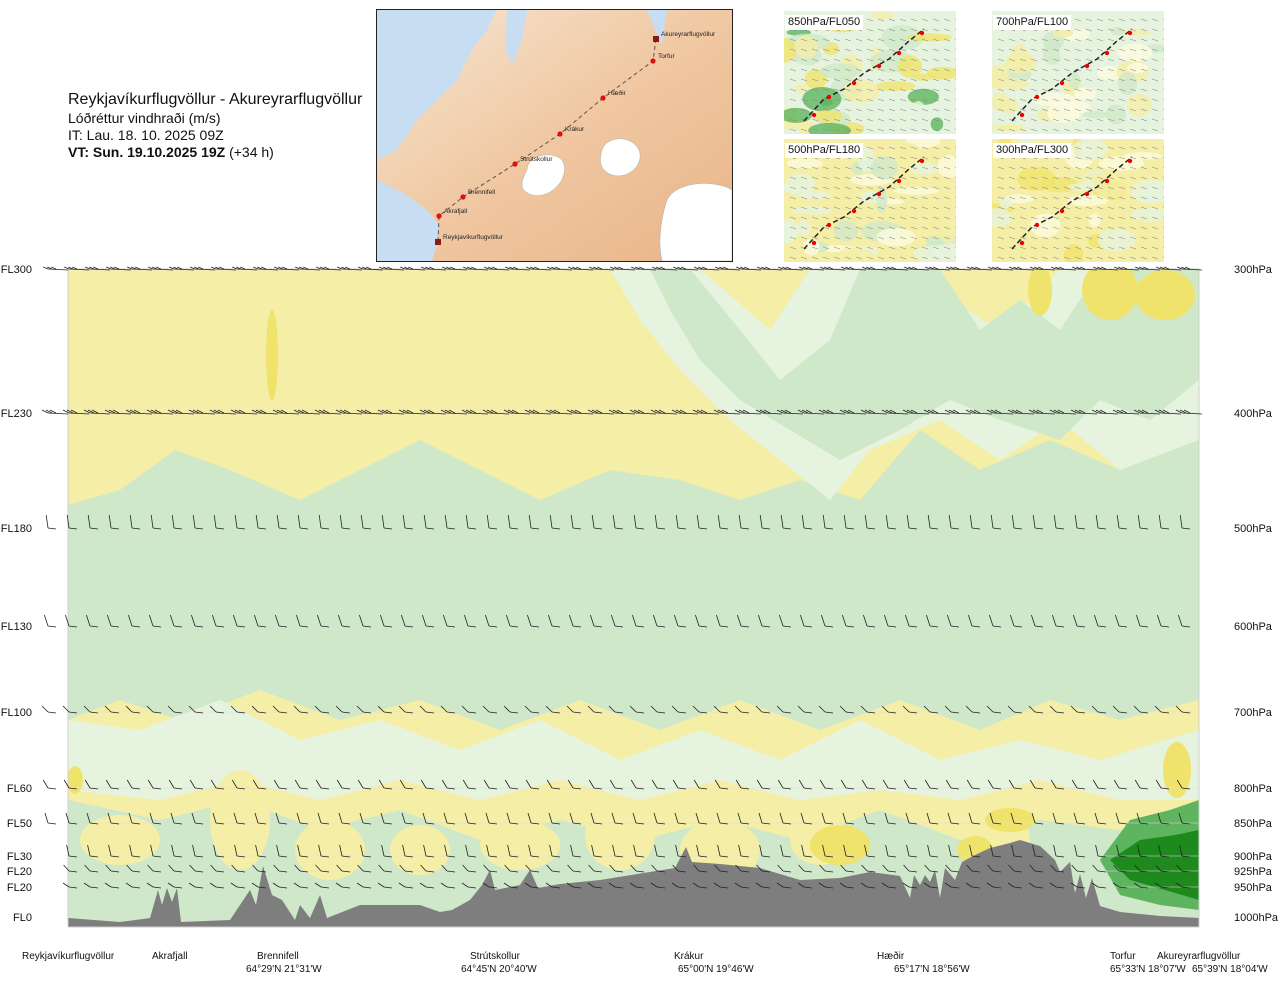  What do you see at coordinates (695, 222) in the screenshot?
I see `glacier-vatnajokull` at bounding box center [695, 222].